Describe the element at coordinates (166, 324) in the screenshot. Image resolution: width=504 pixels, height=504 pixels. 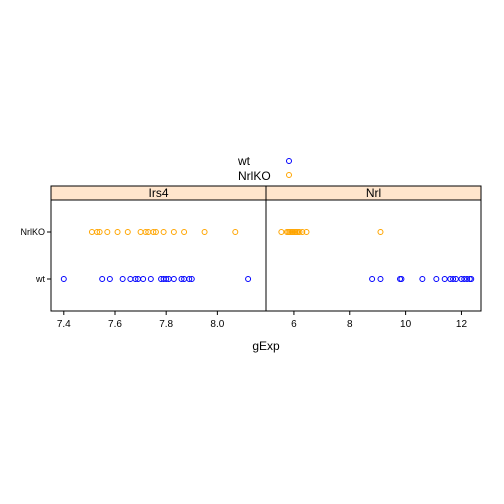
I see `x-tick-label: 7.8` at that location.